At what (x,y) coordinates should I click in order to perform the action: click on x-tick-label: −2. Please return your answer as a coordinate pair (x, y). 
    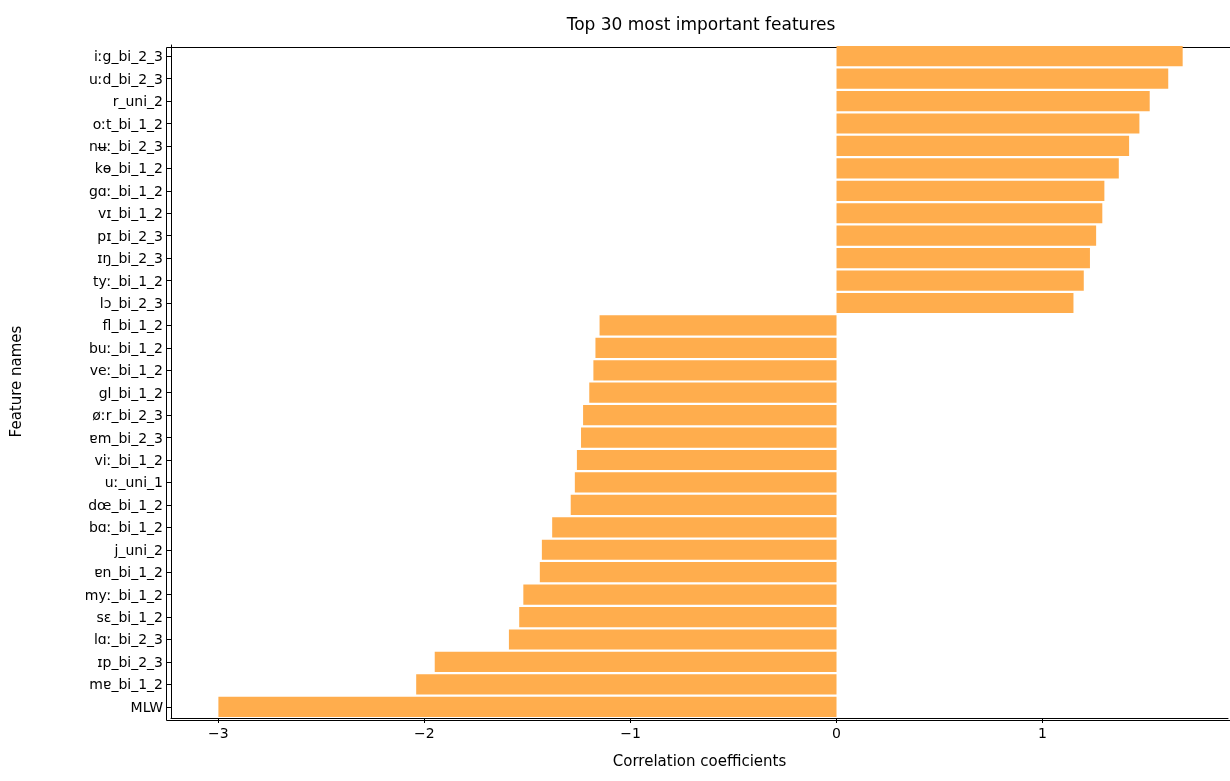
    Looking at the image, I should click on (424, 733).